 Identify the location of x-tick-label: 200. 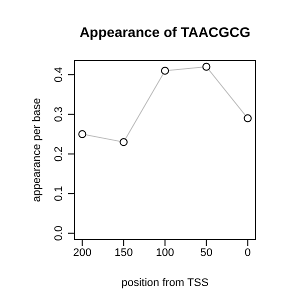
(82, 252).